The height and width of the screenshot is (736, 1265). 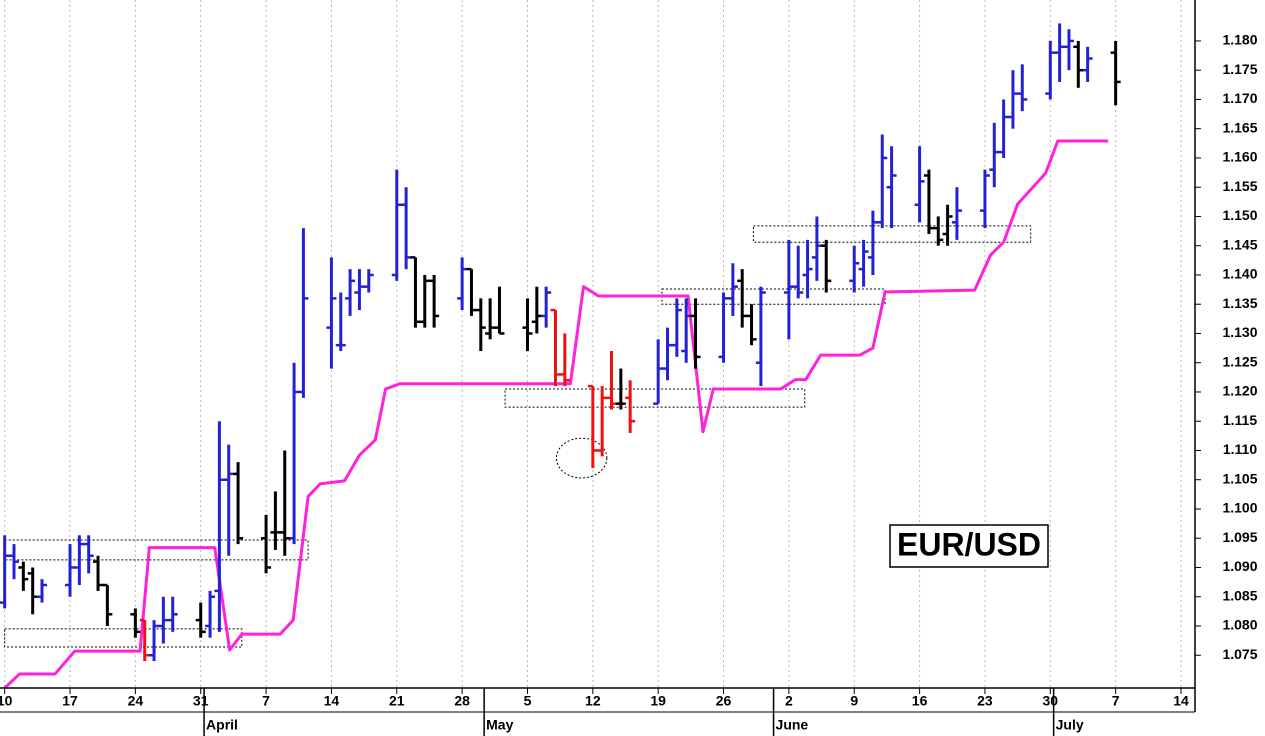 I want to click on month-label: April, so click(x=222, y=725).